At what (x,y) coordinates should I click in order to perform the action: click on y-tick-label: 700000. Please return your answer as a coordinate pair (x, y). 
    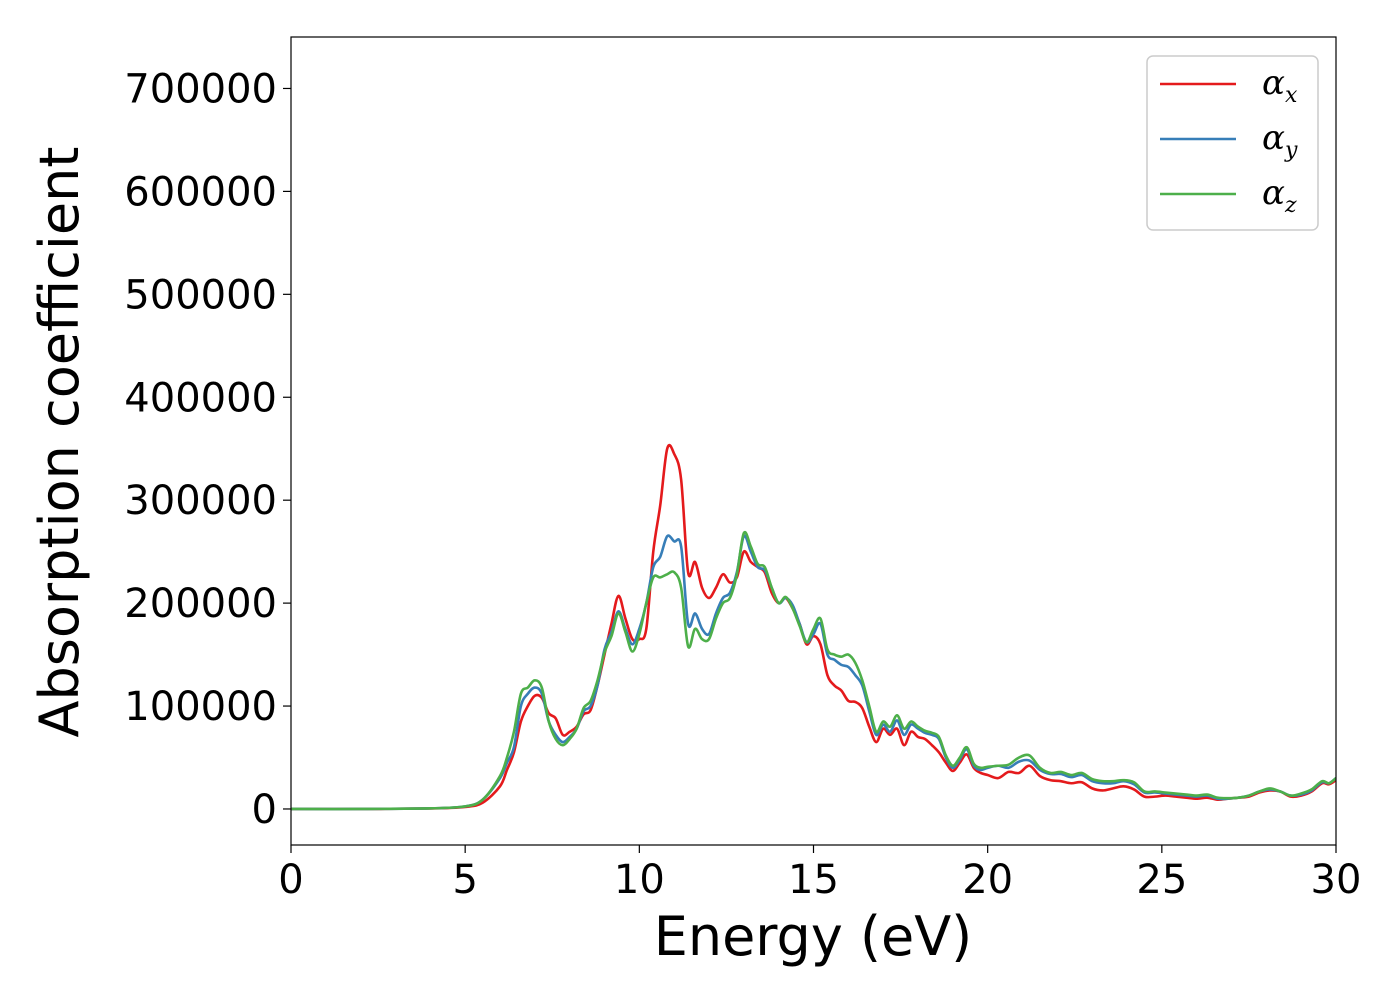
    Looking at the image, I should click on (200, 89).